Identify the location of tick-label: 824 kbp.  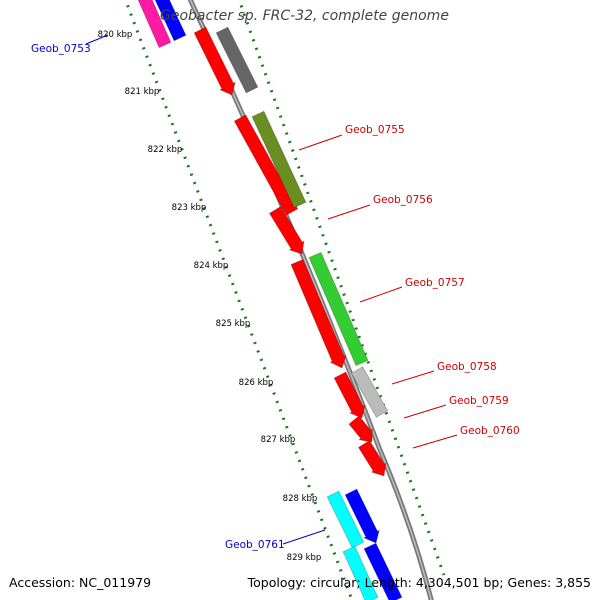
(211, 266).